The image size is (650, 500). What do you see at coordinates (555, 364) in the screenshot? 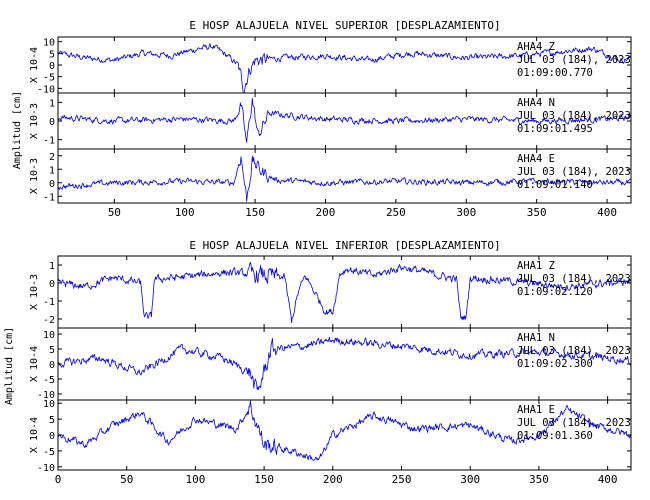
I see `time-label: 01:09:02.300` at bounding box center [555, 364].